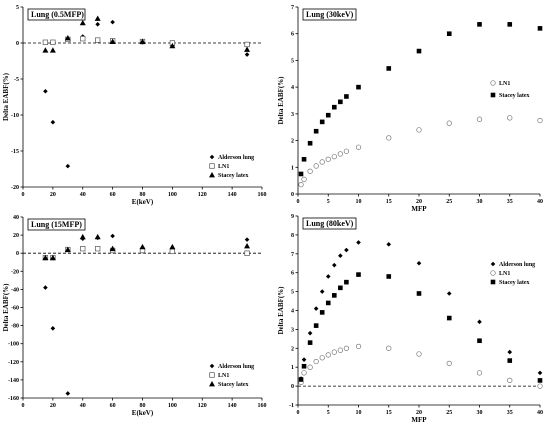 This screenshot has width=550, height=425. What do you see at coordinates (15, 116) in the screenshot?
I see `y-tick-label: -10` at bounding box center [15, 116].